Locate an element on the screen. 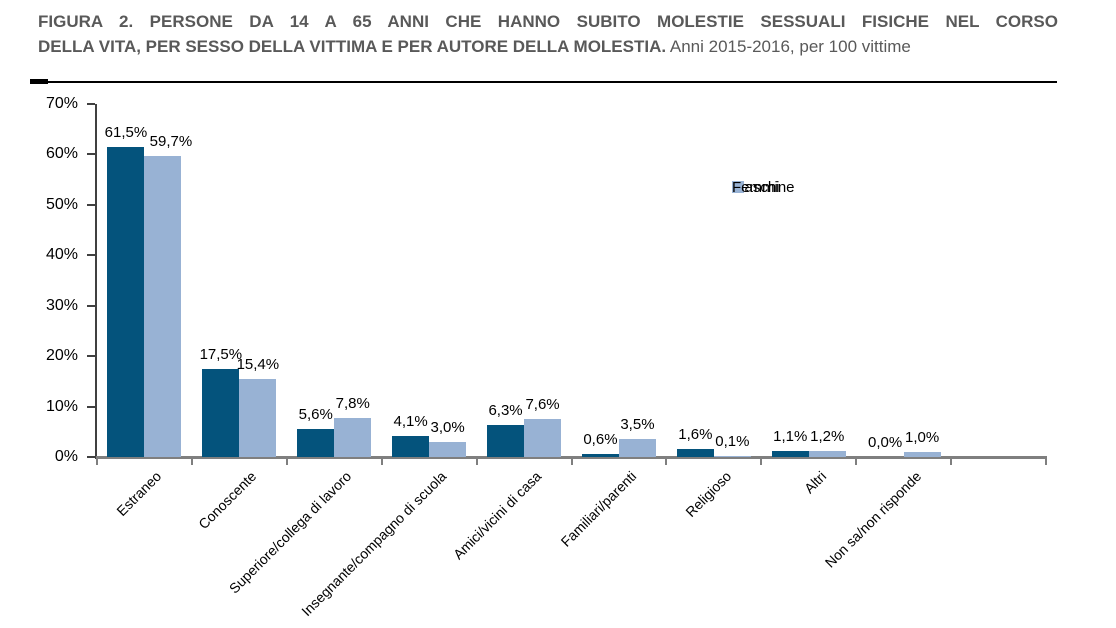 The width and height of the screenshot is (1116, 628). y-axis-tick-label: 30% is located at coordinates (61, 305).